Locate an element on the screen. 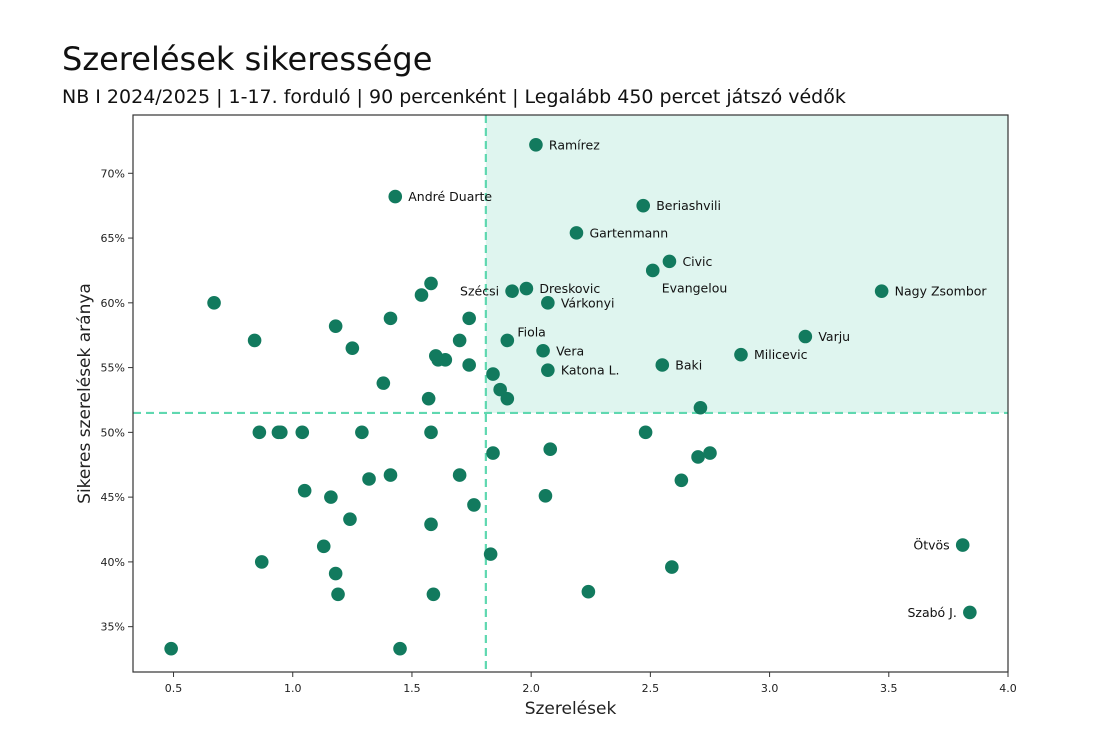  x-tick-label: 4.0 is located at coordinates (1008, 688).